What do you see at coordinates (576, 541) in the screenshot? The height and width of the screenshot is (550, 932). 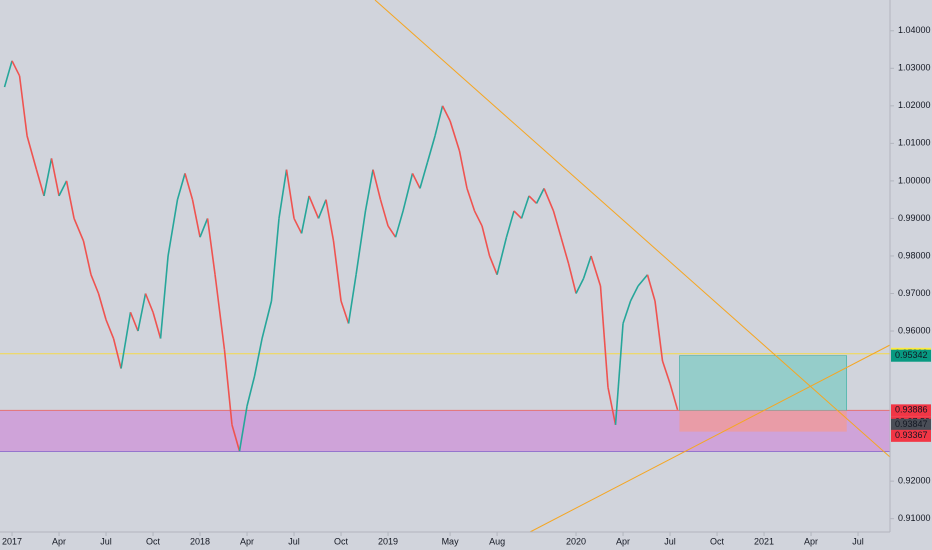 I see `x-tick-label: 2020` at bounding box center [576, 541].